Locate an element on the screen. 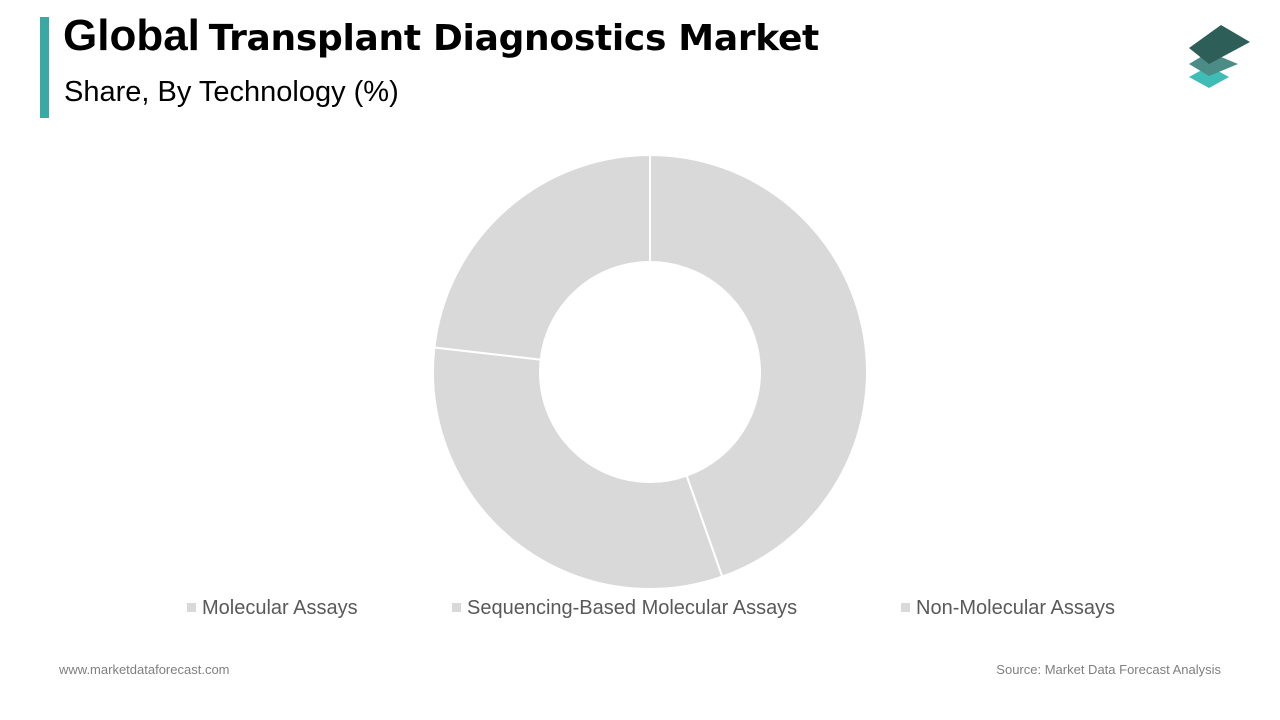 The height and width of the screenshot is (720, 1280). legend-item: Sequencing-Based Molecular Assays is located at coordinates (624, 608).